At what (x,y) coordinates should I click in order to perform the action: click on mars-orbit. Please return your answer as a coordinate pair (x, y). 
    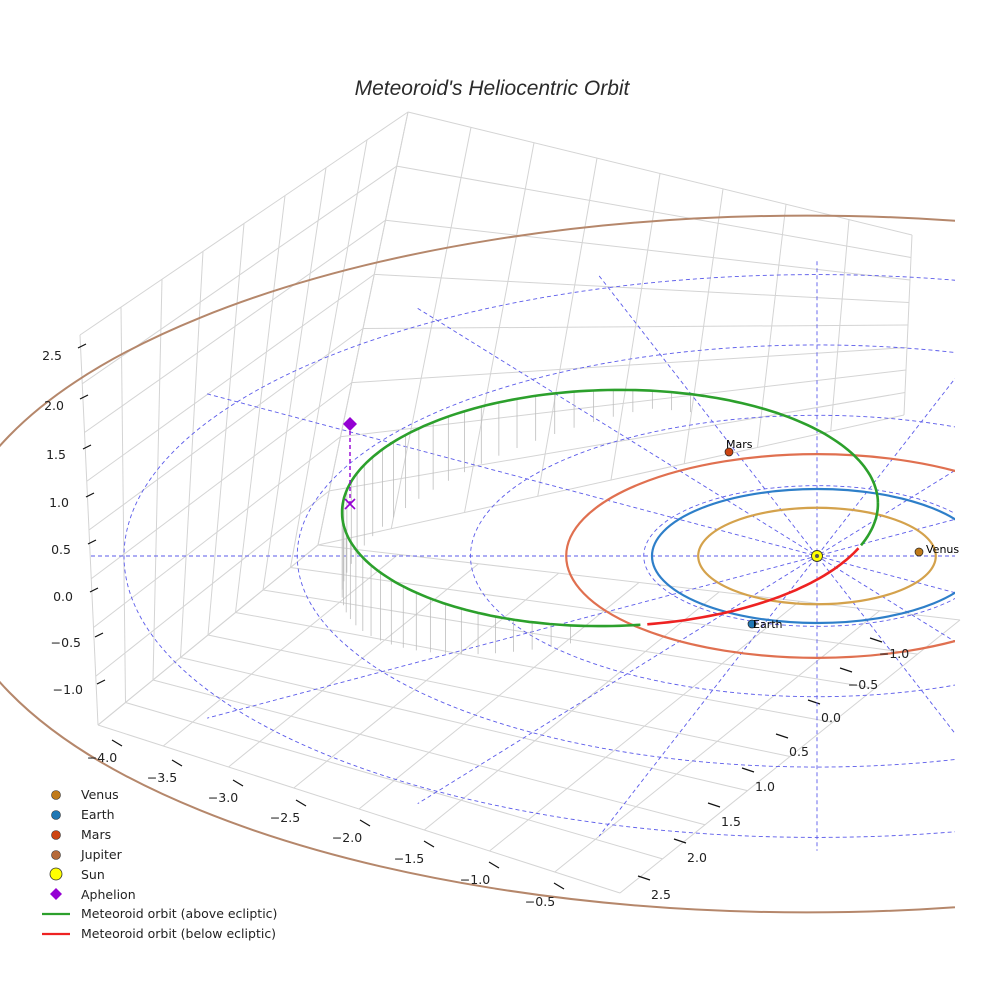
    Looking at the image, I should click on (760, 556).